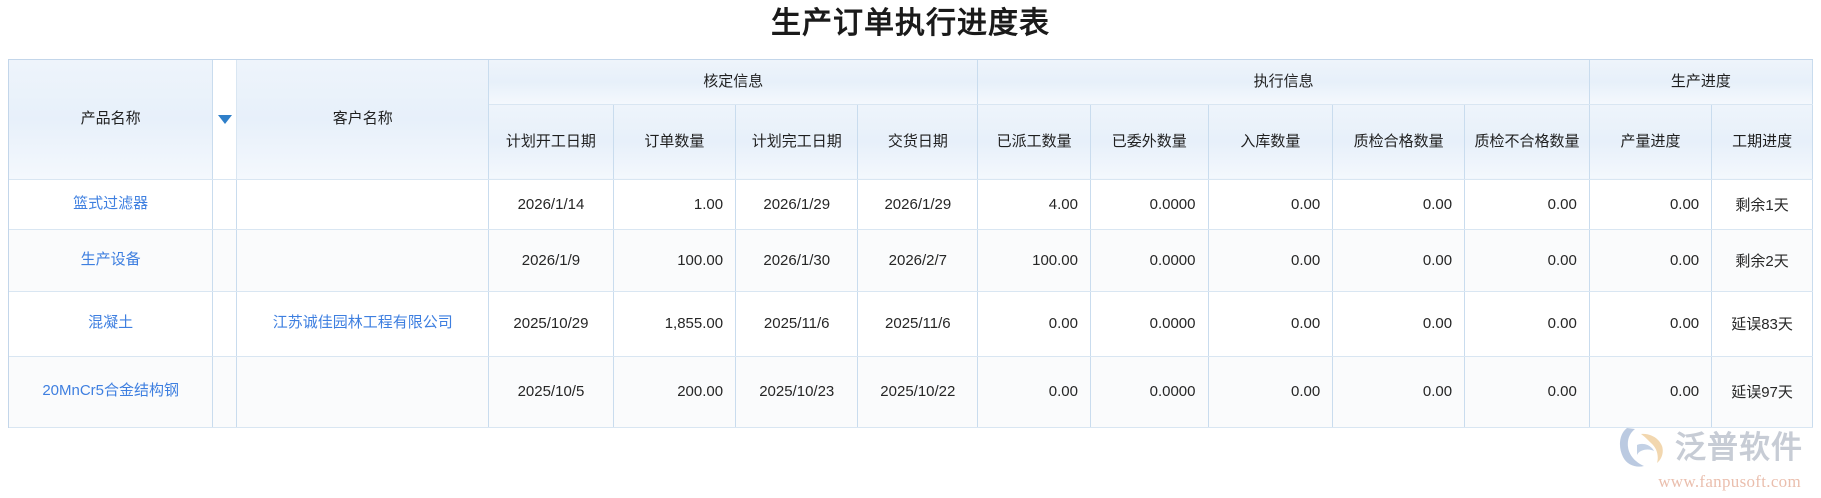  What do you see at coordinates (797, 142) in the screenshot?
I see `col-header-plan-finish-date: 计划完工日期` at bounding box center [797, 142].